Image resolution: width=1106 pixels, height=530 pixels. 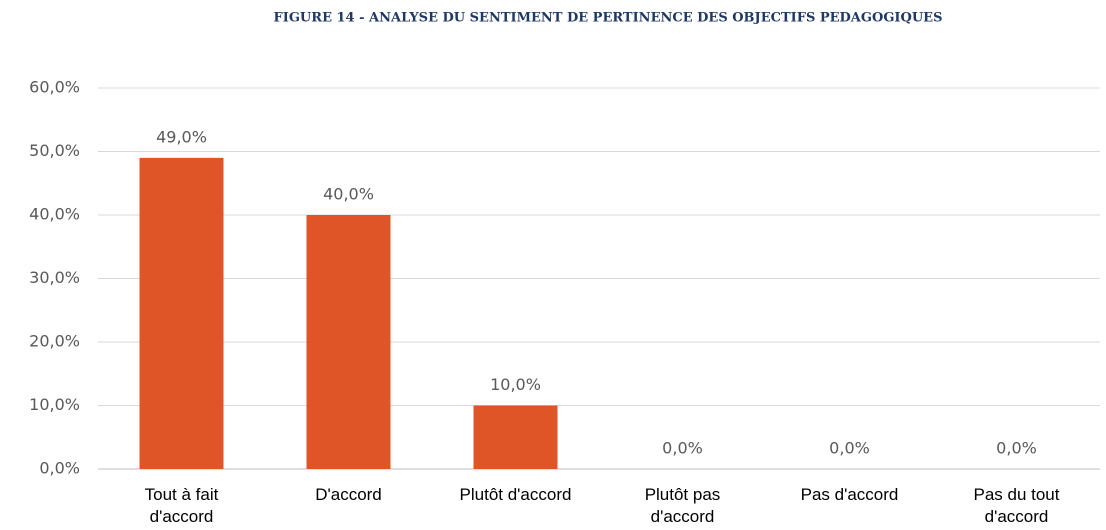 What do you see at coordinates (54, 87) in the screenshot?
I see `y-tick-label: 60,0%` at bounding box center [54, 87].